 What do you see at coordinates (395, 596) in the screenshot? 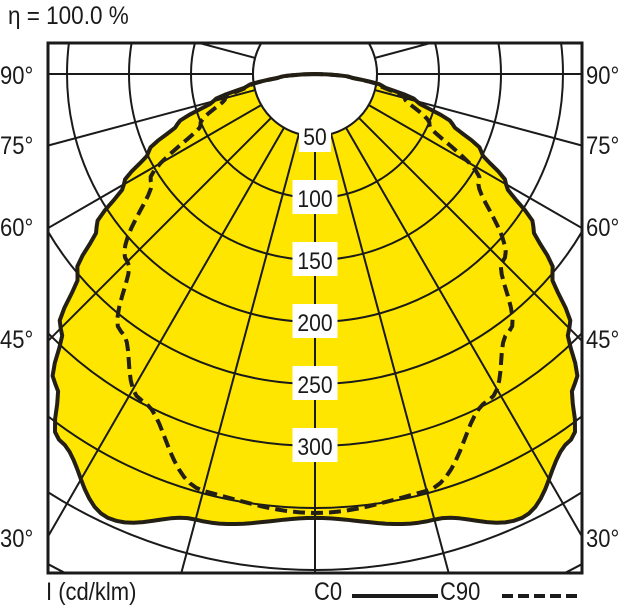
I see `legend-c0-solid-swatch` at bounding box center [395, 596].